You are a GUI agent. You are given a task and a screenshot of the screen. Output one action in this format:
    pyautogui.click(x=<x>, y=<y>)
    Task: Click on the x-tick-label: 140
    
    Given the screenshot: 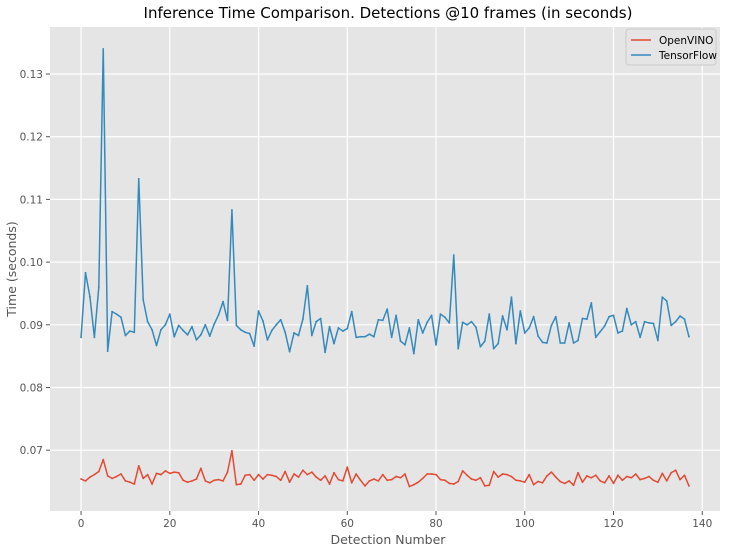 What is the action you would take?
    pyautogui.click(x=702, y=524)
    